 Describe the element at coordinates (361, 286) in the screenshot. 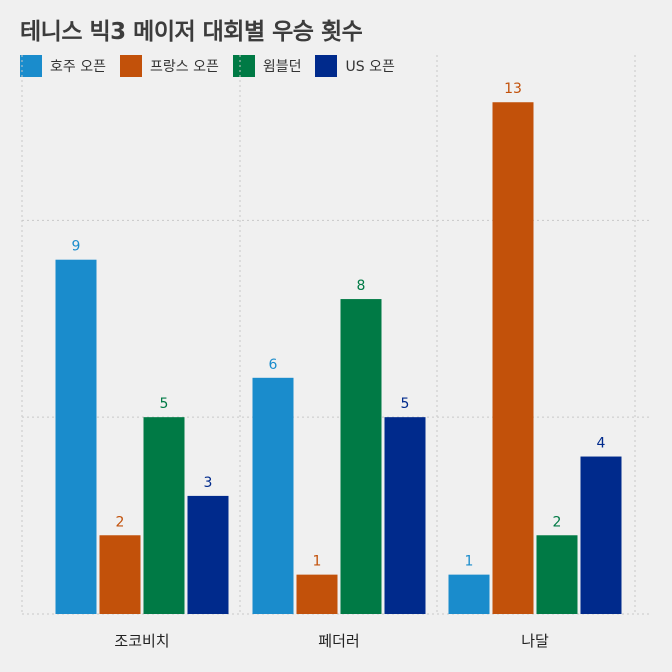

I see `data-label: 8` at that location.